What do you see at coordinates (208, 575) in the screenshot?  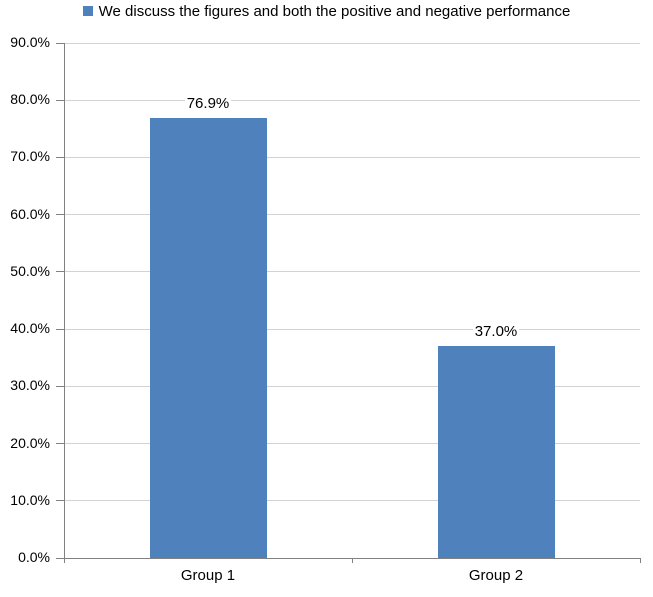 I see `x-axis-category-label: Group 1` at bounding box center [208, 575].